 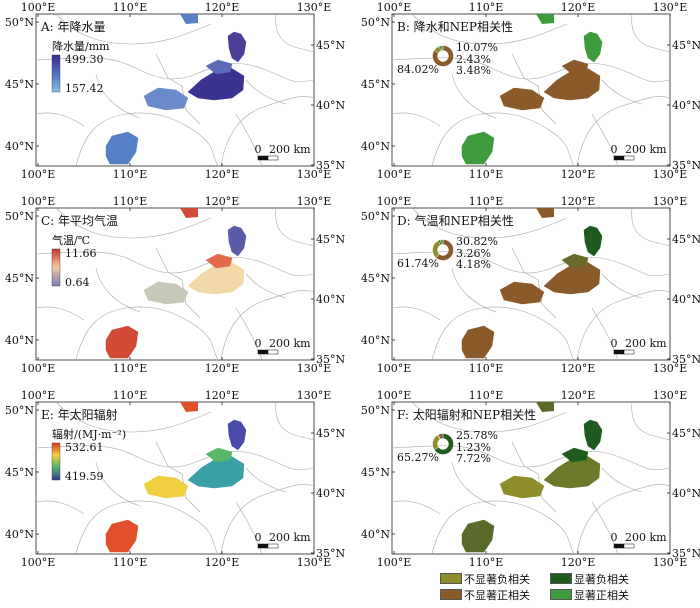 I want to click on panel-title: E: 年太阳辐射, so click(x=79, y=414).